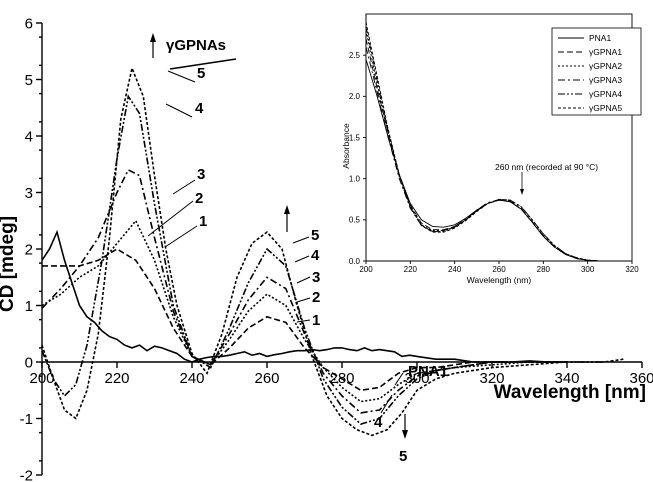 This screenshot has height=482, width=653. I want to click on inset-legend: PNA1 γGPNA1 γGPNA2 γGPNA3 γGPNA4 γGPNA5, so click(596, 71).